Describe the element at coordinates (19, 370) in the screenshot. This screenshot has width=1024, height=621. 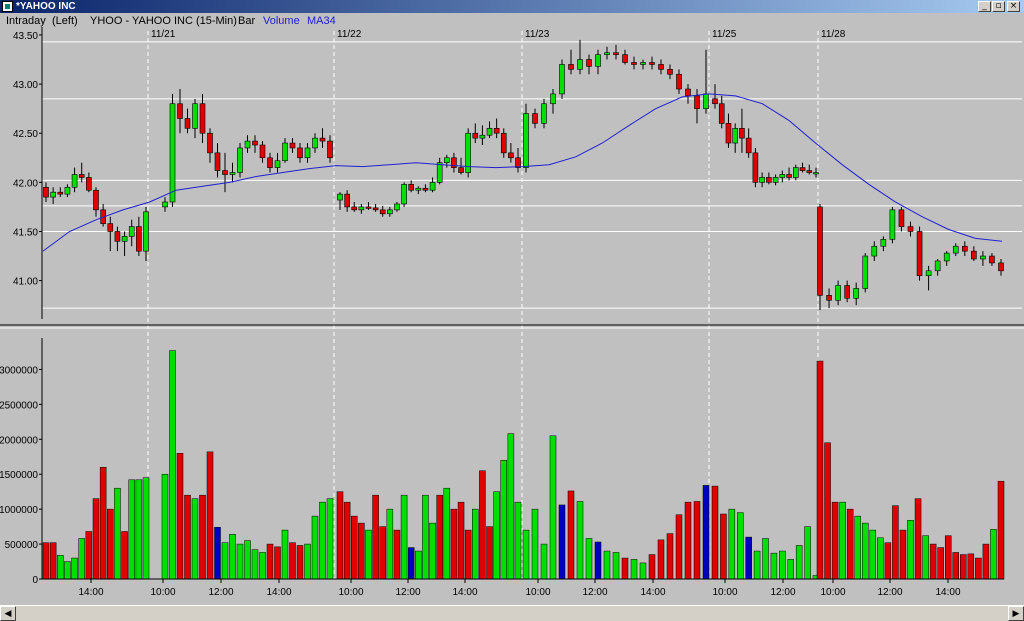
I see `volume-tick-label: 3000000` at that location.